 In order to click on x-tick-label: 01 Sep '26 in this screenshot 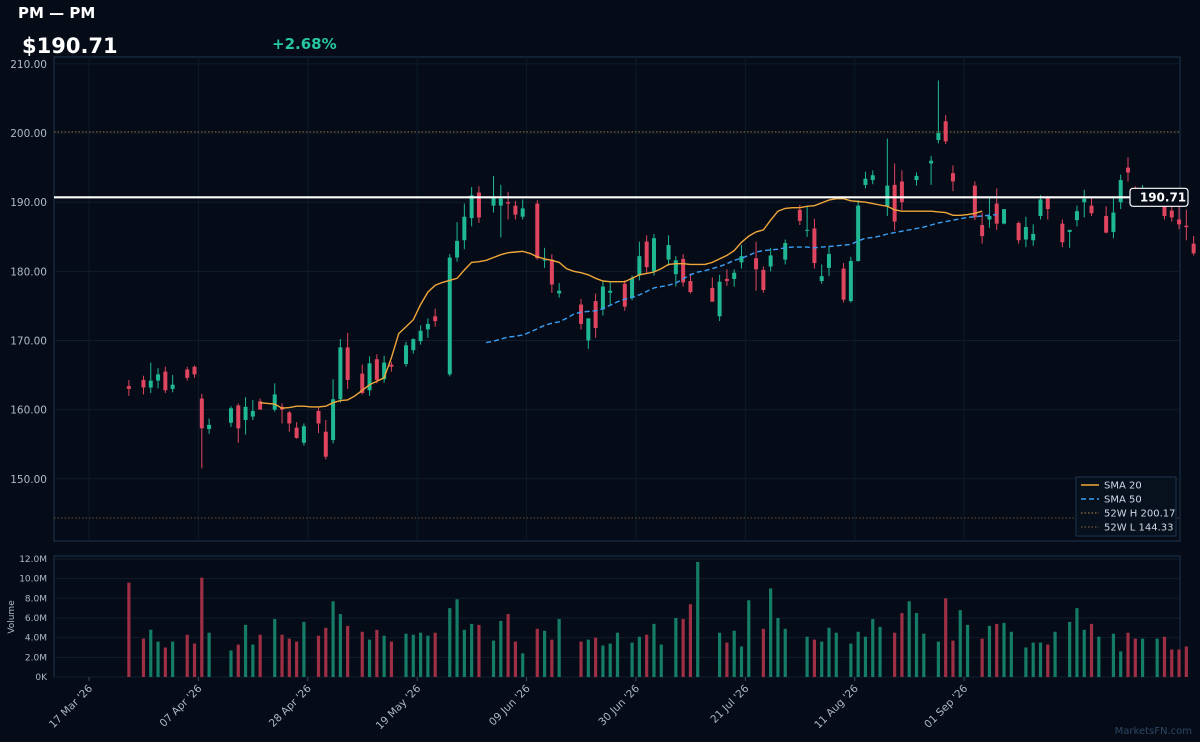, I will do `click(946, 706)`.